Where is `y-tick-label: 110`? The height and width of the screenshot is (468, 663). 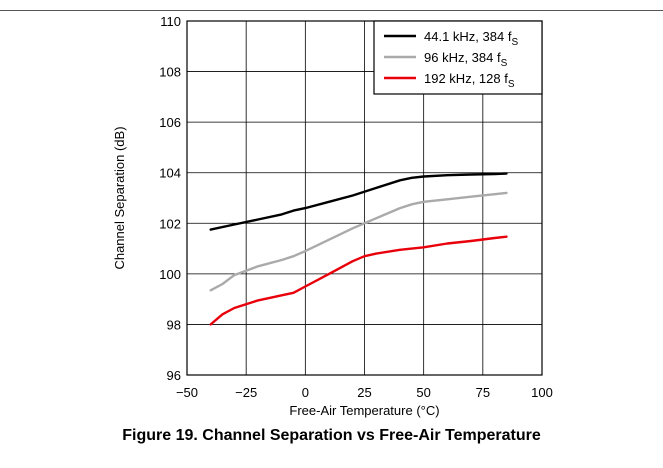 y-tick-label: 110 is located at coordinates (170, 21).